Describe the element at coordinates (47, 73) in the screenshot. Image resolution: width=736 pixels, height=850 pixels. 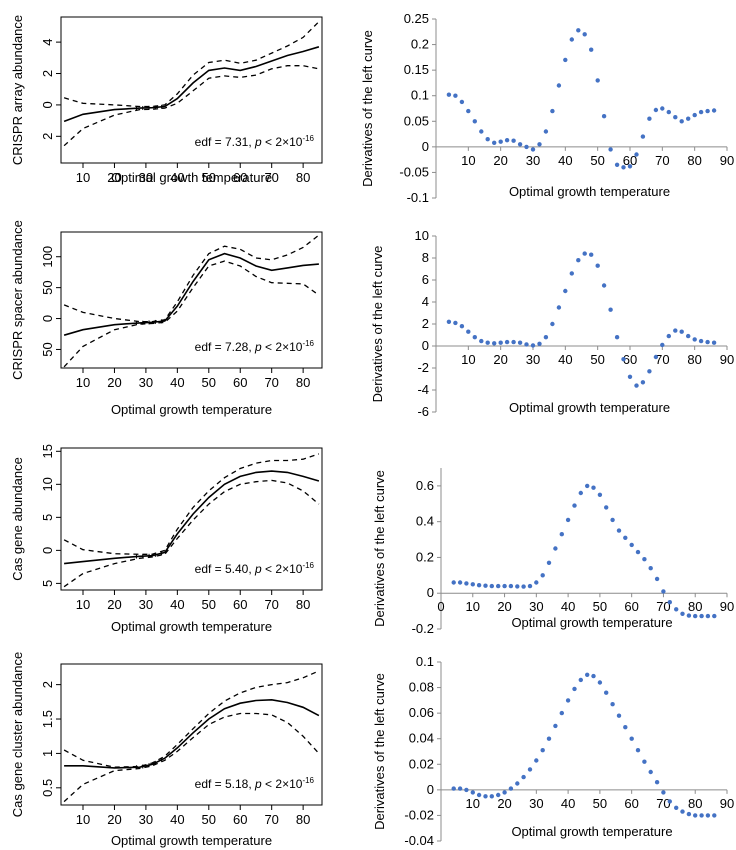
I see `y-tick-label: 2` at that location.